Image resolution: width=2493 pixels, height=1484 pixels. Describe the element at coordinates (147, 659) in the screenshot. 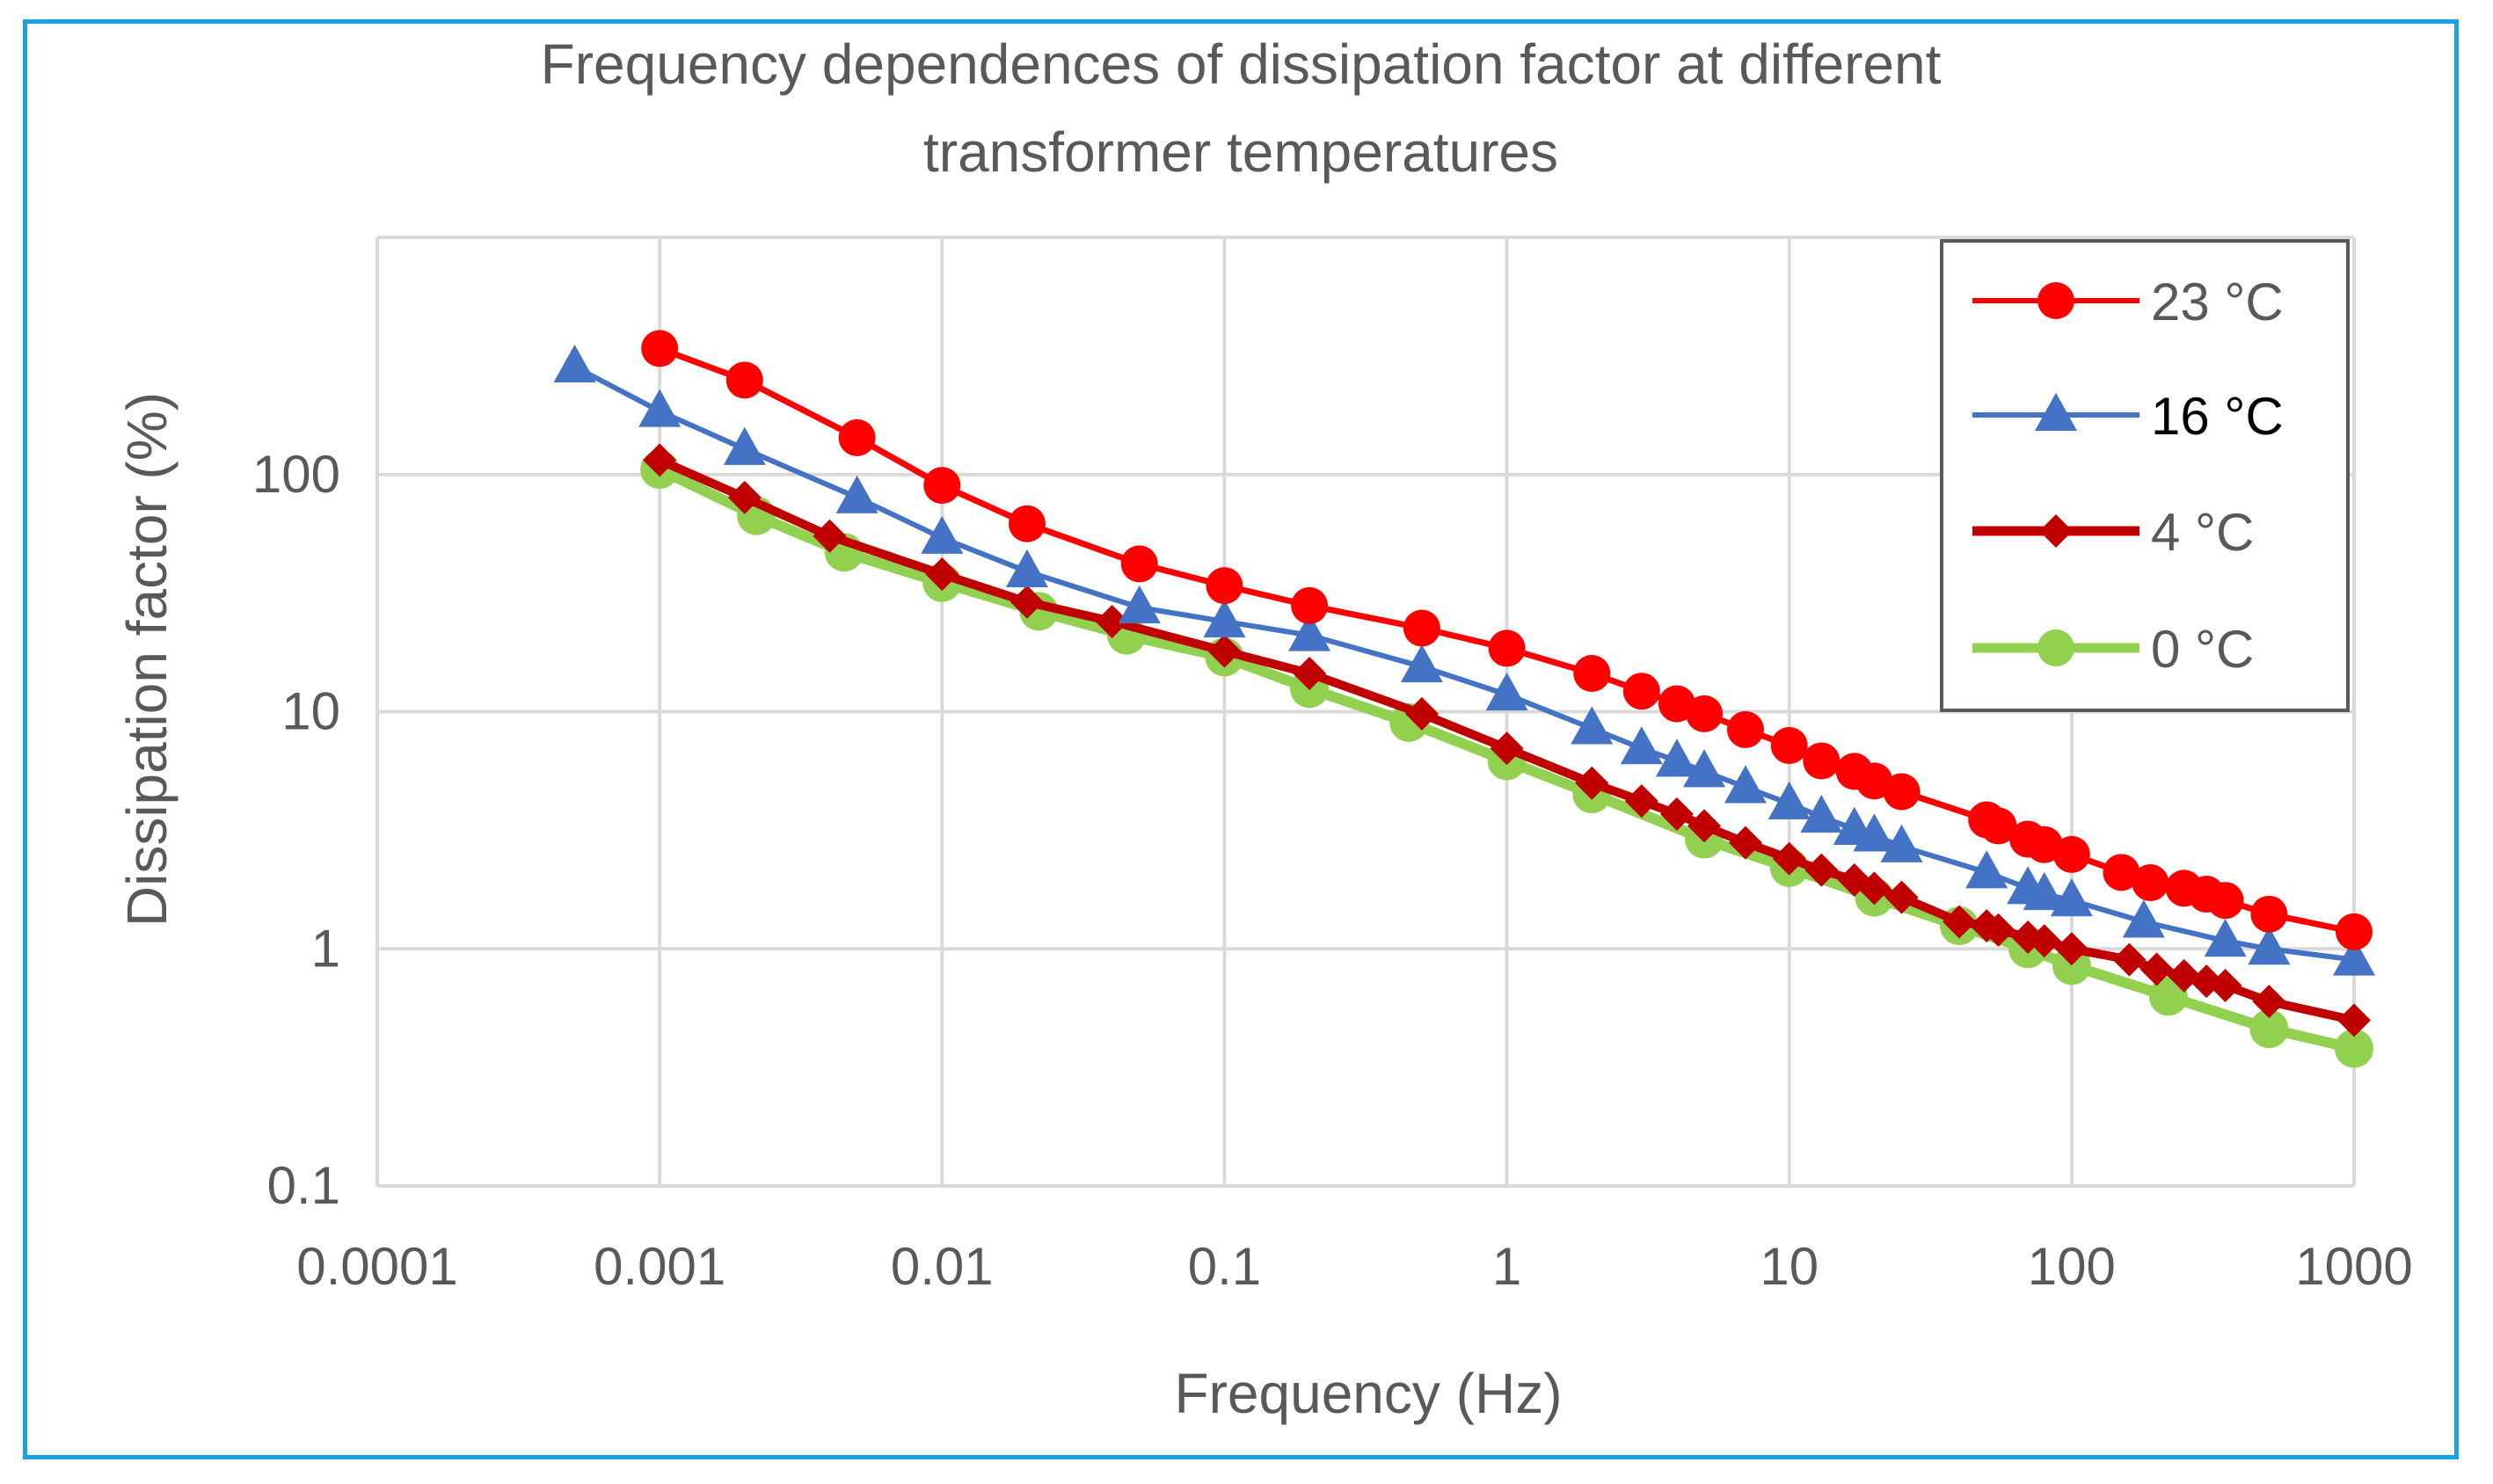

I see `y-axis-label: Dissipation factor (%)` at that location.